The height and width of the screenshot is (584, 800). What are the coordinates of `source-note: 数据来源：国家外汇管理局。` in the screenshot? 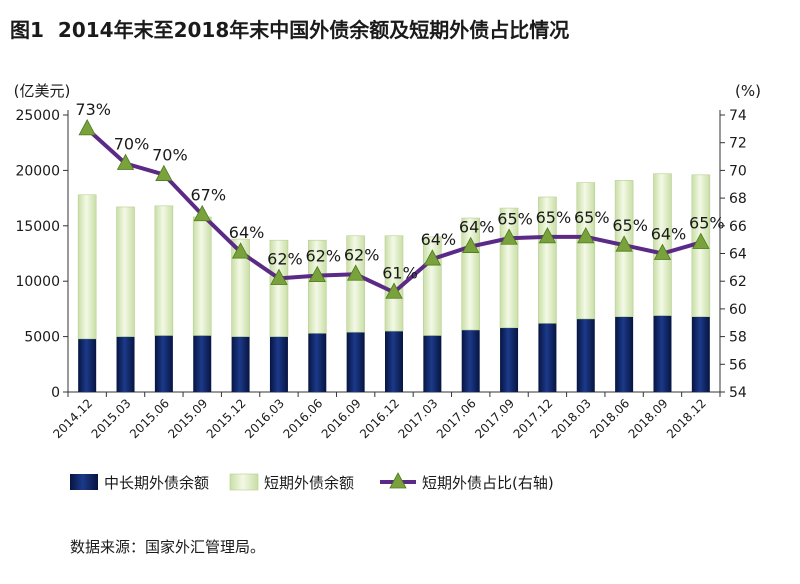 It's located at (168, 547).